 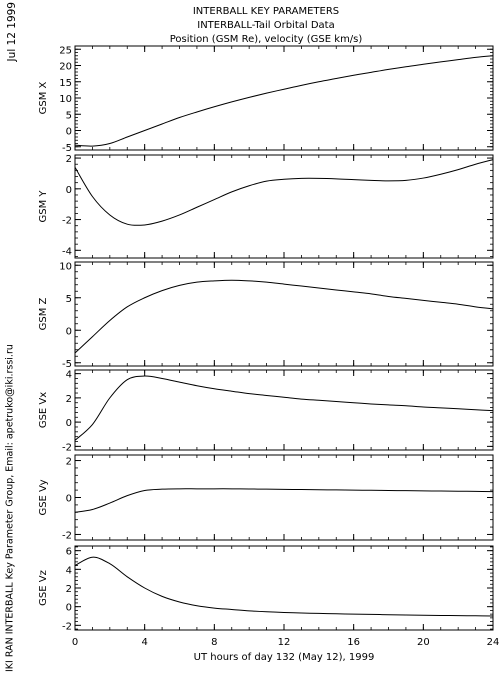 I want to click on panel-5: -2 0 2 GSE Vy, so click(x=266, y=497).